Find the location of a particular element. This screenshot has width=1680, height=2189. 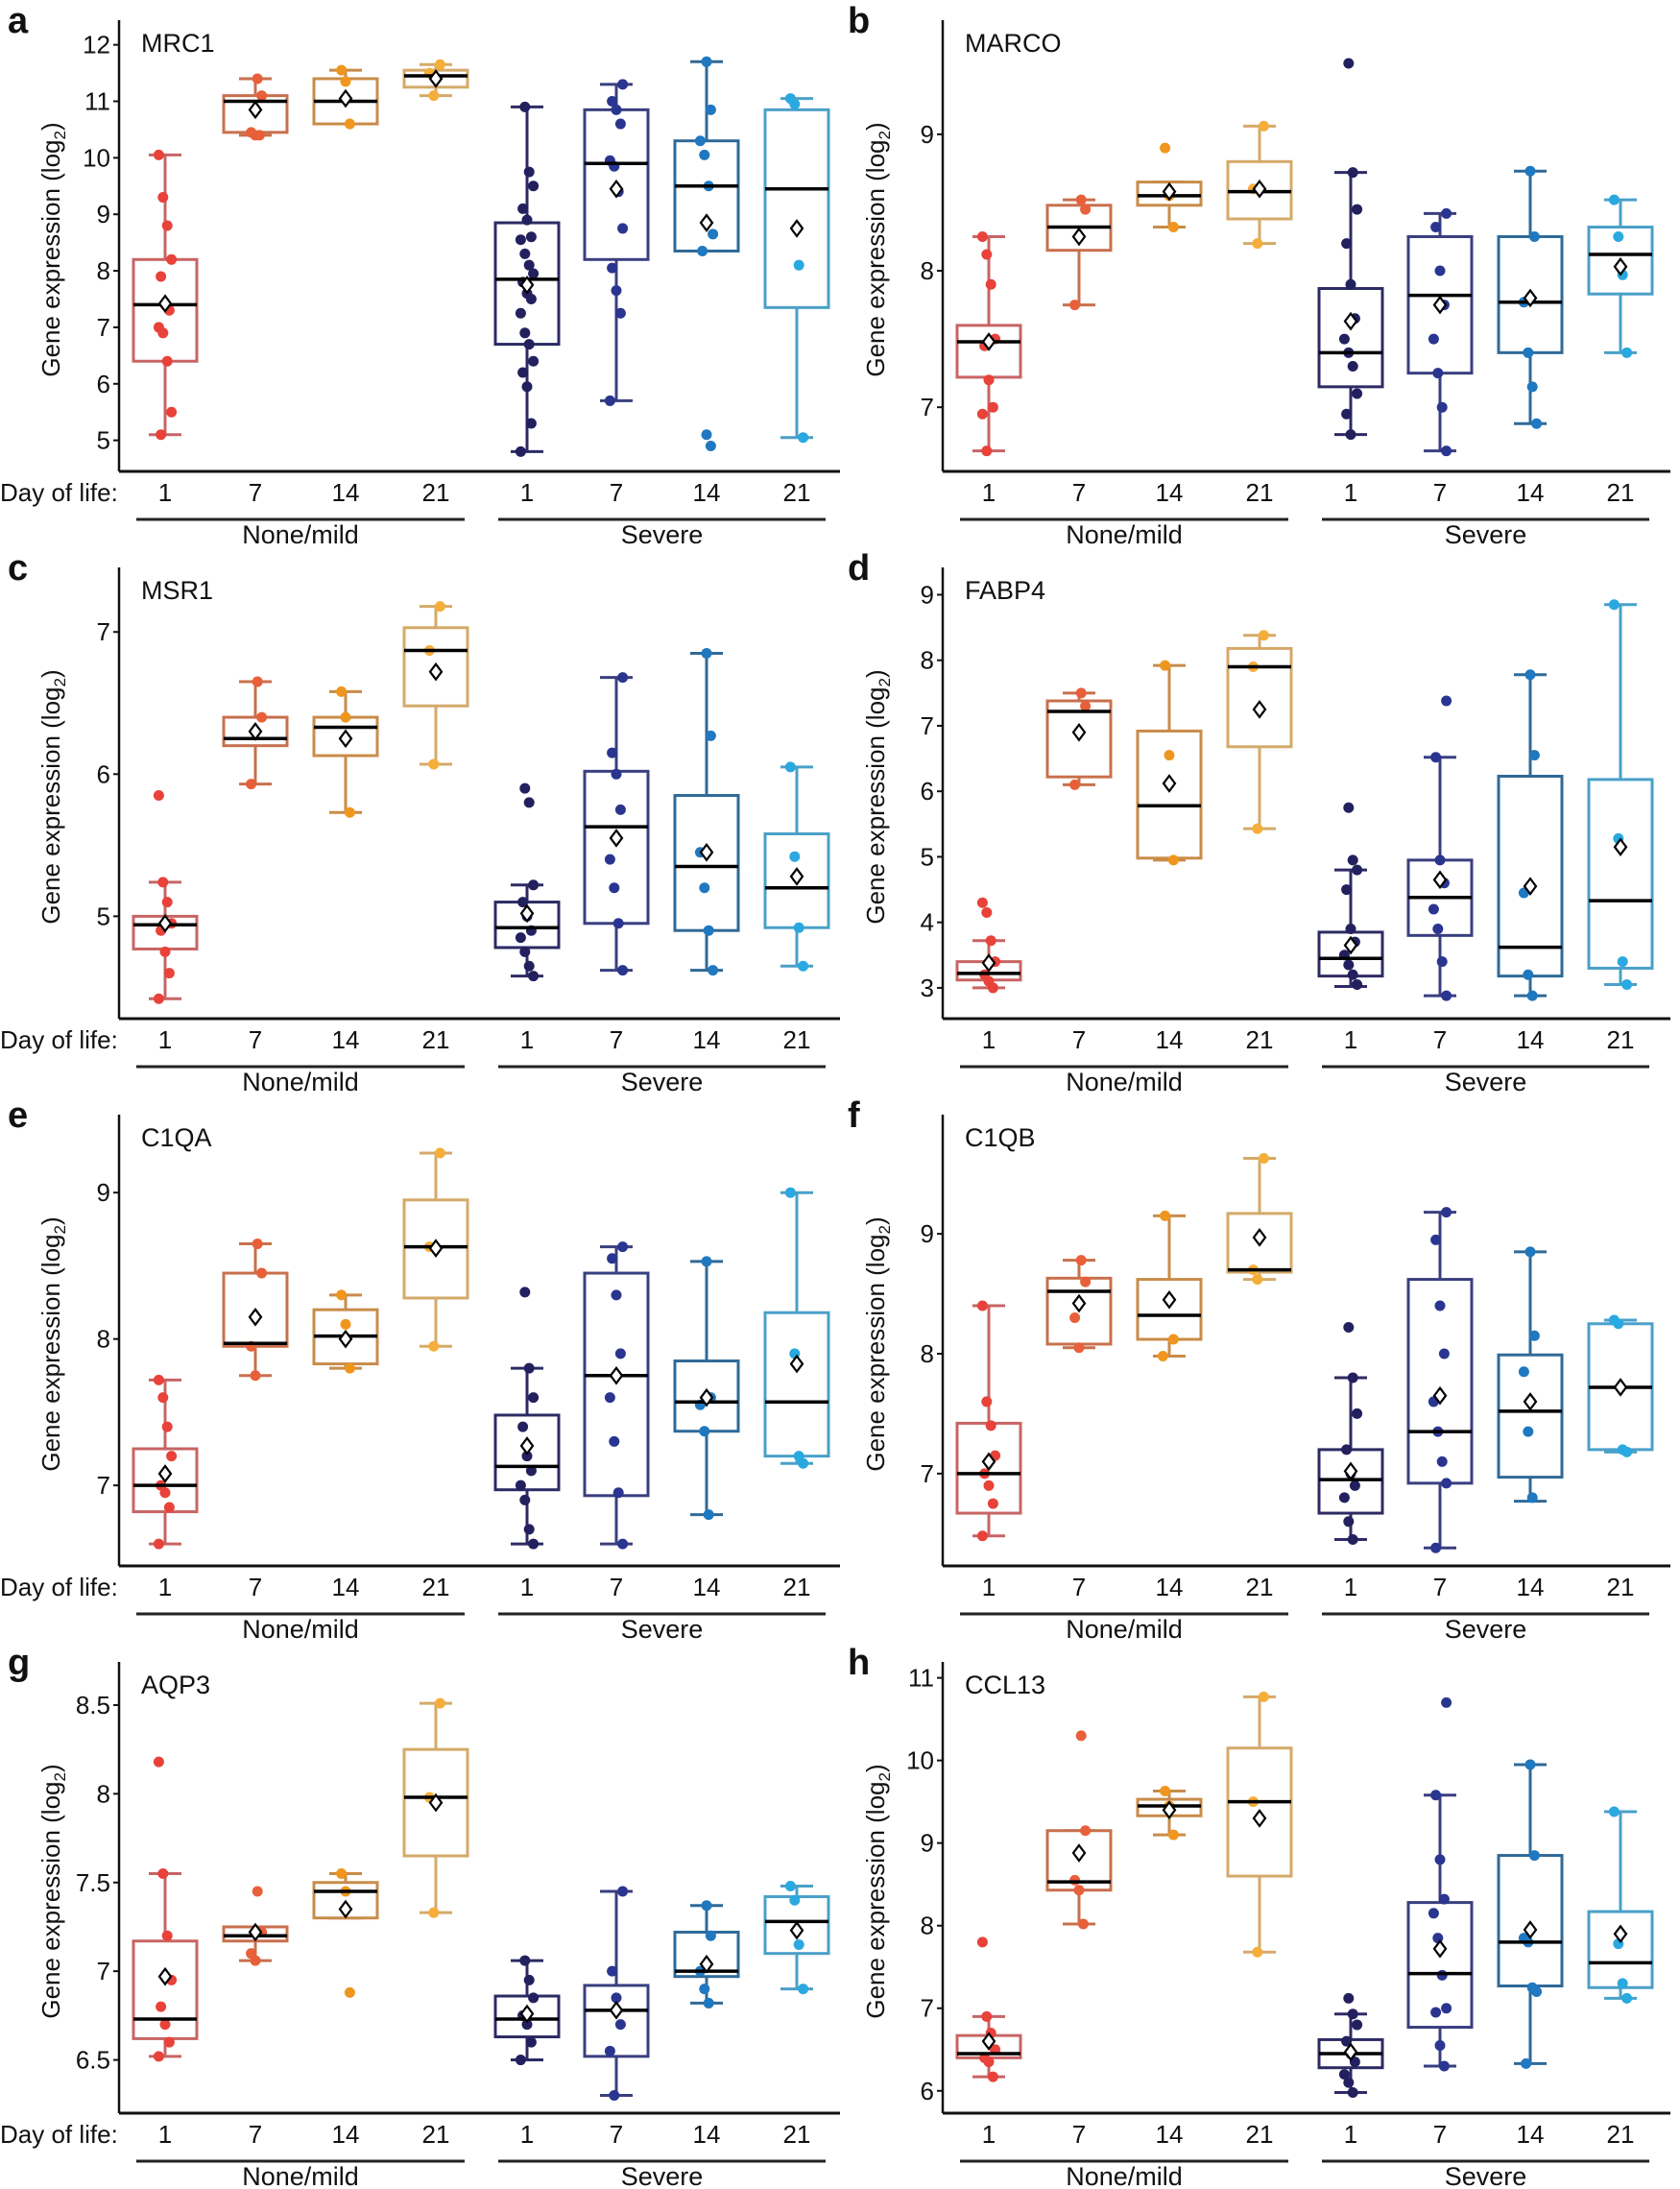

panel-letter: c is located at coordinates (18, 568).